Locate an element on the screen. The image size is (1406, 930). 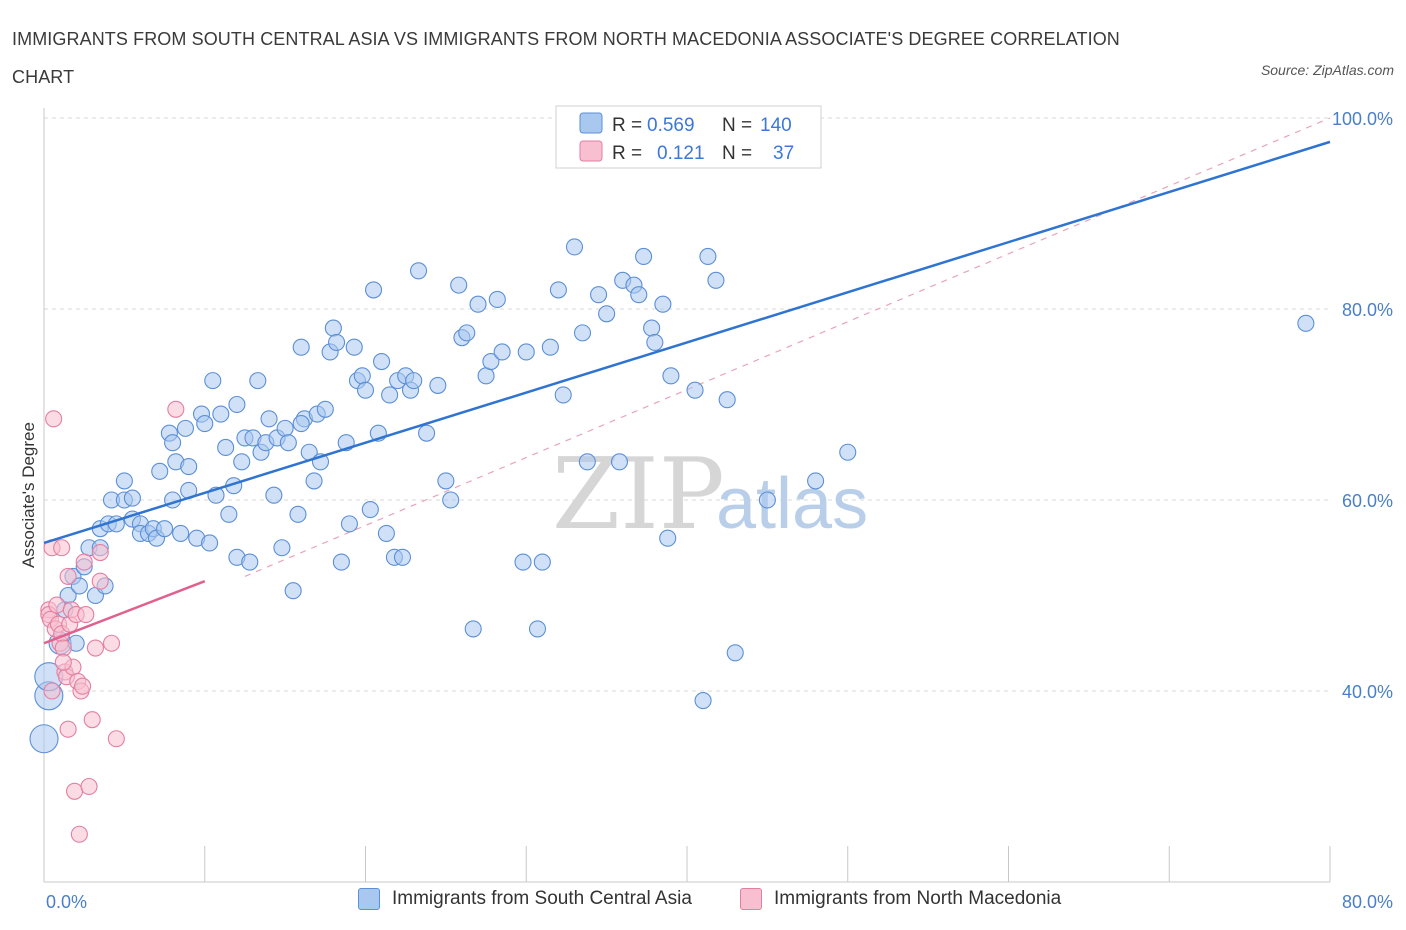
watermark: ZIP atlas is located at coordinates (710, 495).